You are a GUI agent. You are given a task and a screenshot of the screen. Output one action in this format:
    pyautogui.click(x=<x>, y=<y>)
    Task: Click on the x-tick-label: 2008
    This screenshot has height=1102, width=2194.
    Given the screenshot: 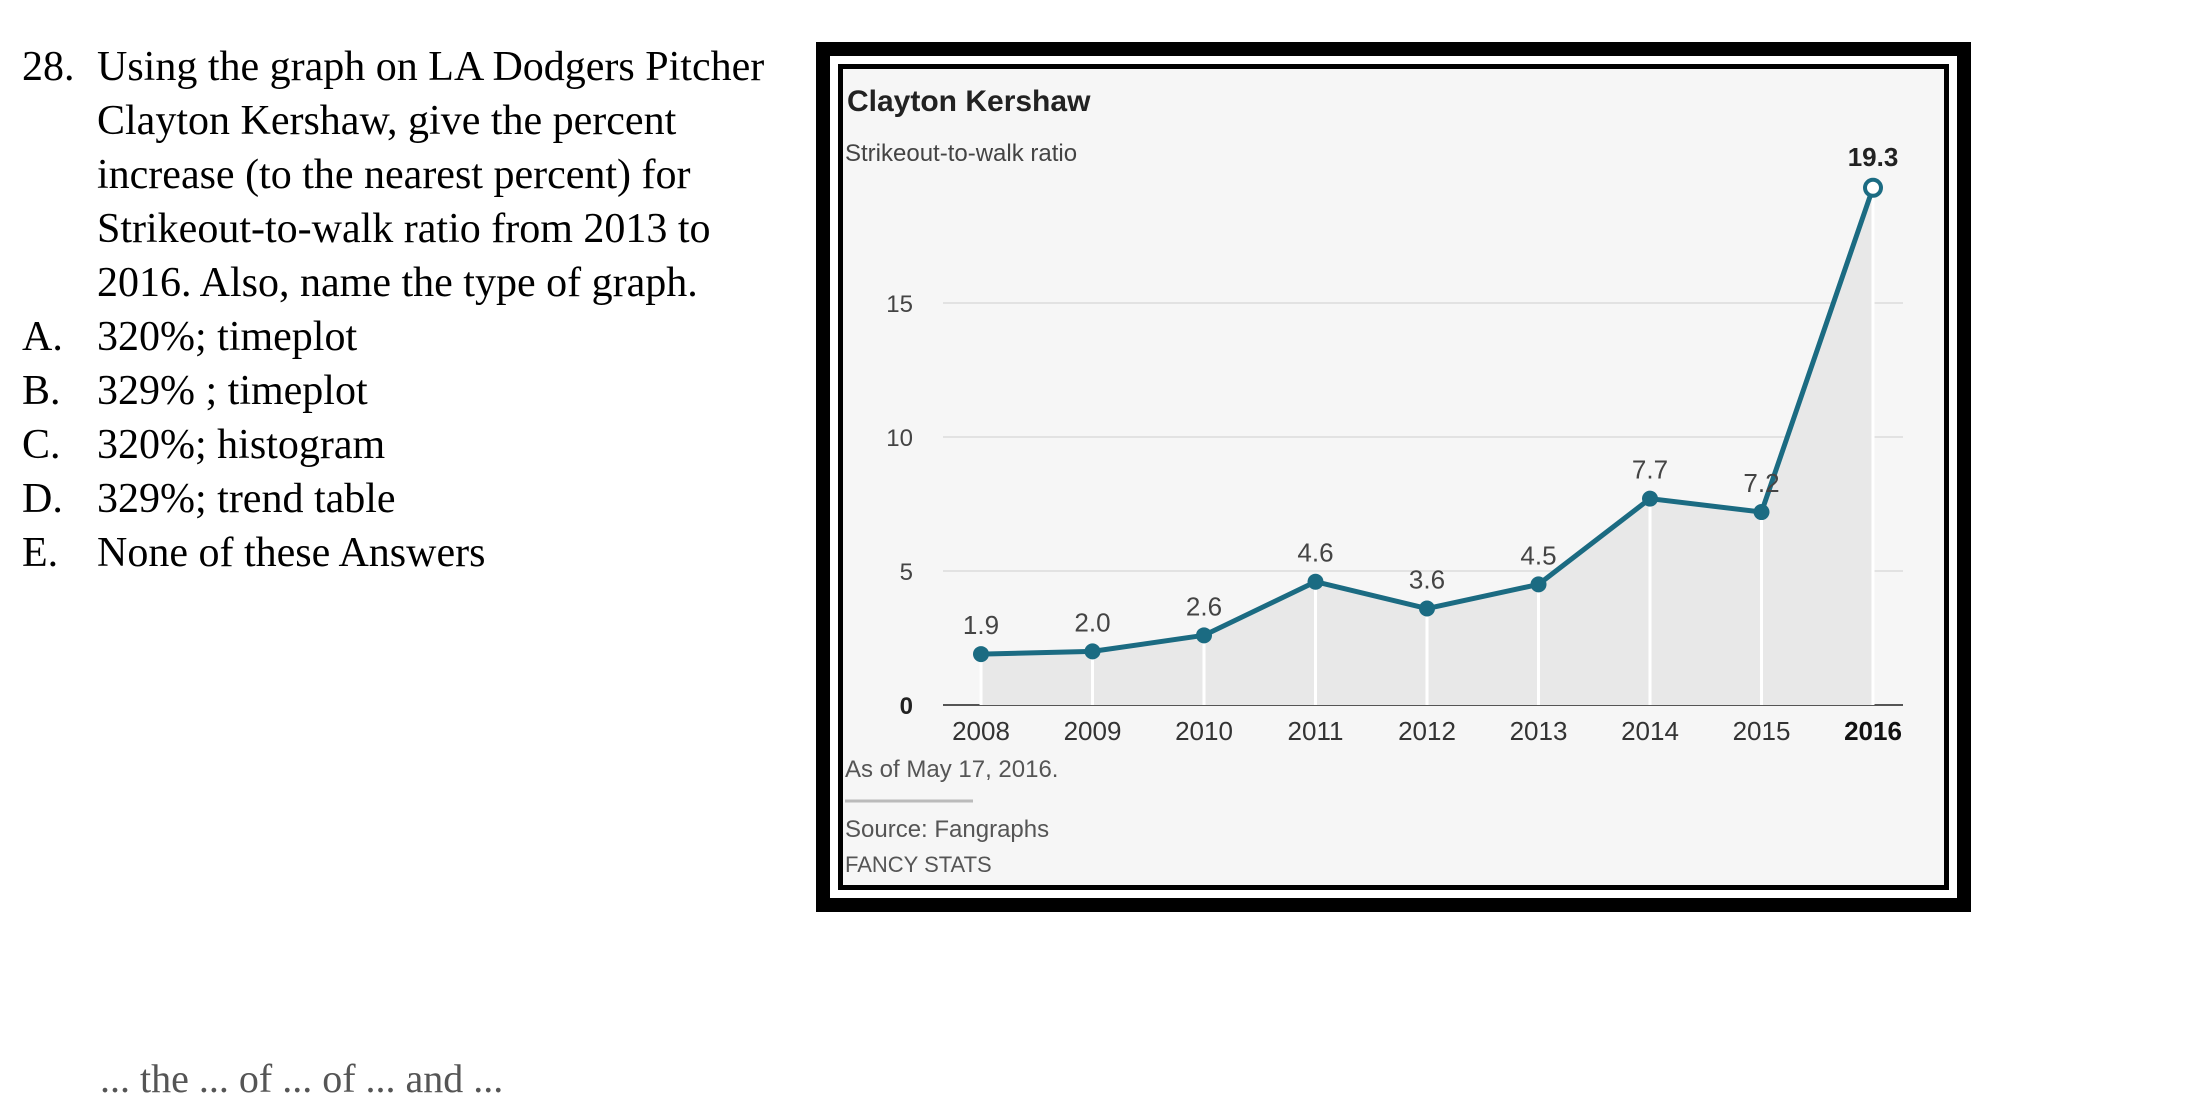 What is the action you would take?
    pyautogui.click(x=981, y=731)
    